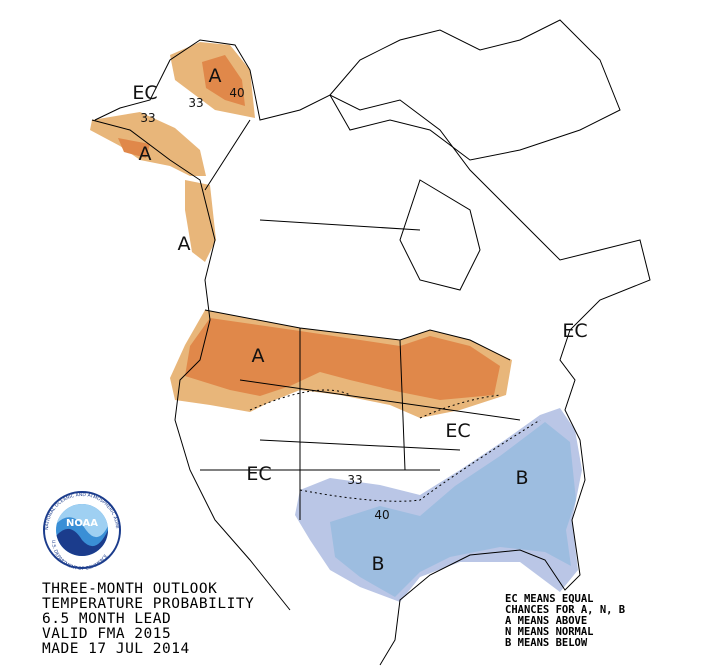 The image size is (719, 668). Describe the element at coordinates (546, 643) in the screenshot. I see `legend-line: B MEANS BELOW` at that location.